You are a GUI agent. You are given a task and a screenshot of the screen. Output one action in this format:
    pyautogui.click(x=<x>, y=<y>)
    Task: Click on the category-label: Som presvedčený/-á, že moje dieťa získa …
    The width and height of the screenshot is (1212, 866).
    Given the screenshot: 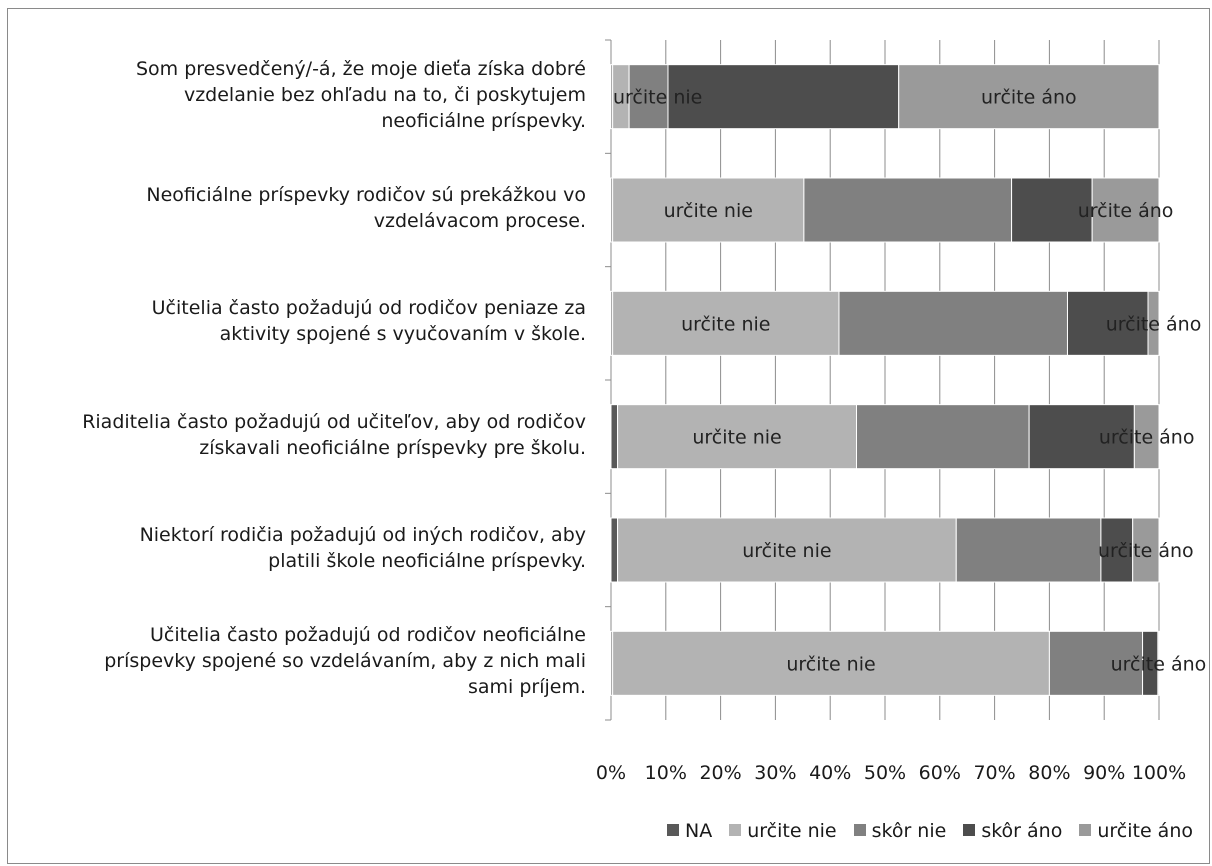 What is the action you would take?
    pyautogui.click(x=293, y=95)
    